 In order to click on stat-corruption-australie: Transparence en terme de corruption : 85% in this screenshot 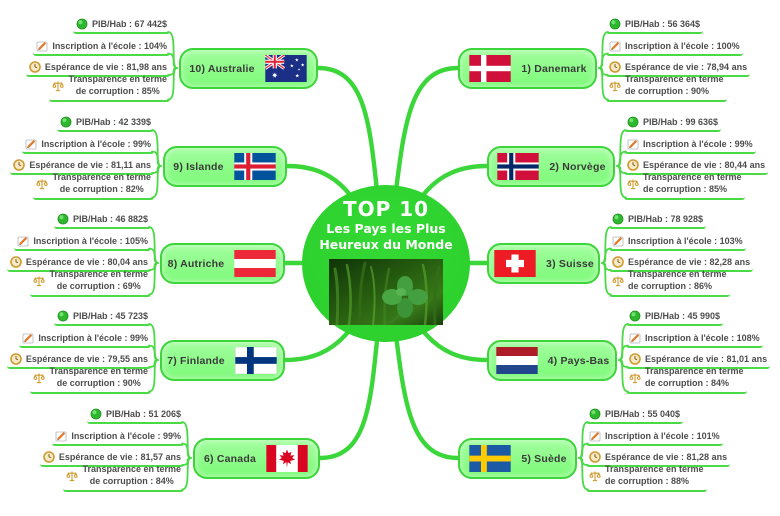, I will do `click(109, 87)`.